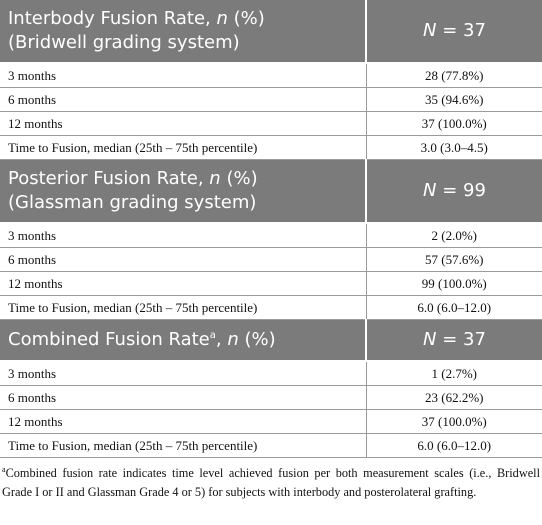 Image resolution: width=542 pixels, height=525 pixels. What do you see at coordinates (453, 283) in the screenshot?
I see `row-value: 99 (100.0%)` at bounding box center [453, 283].